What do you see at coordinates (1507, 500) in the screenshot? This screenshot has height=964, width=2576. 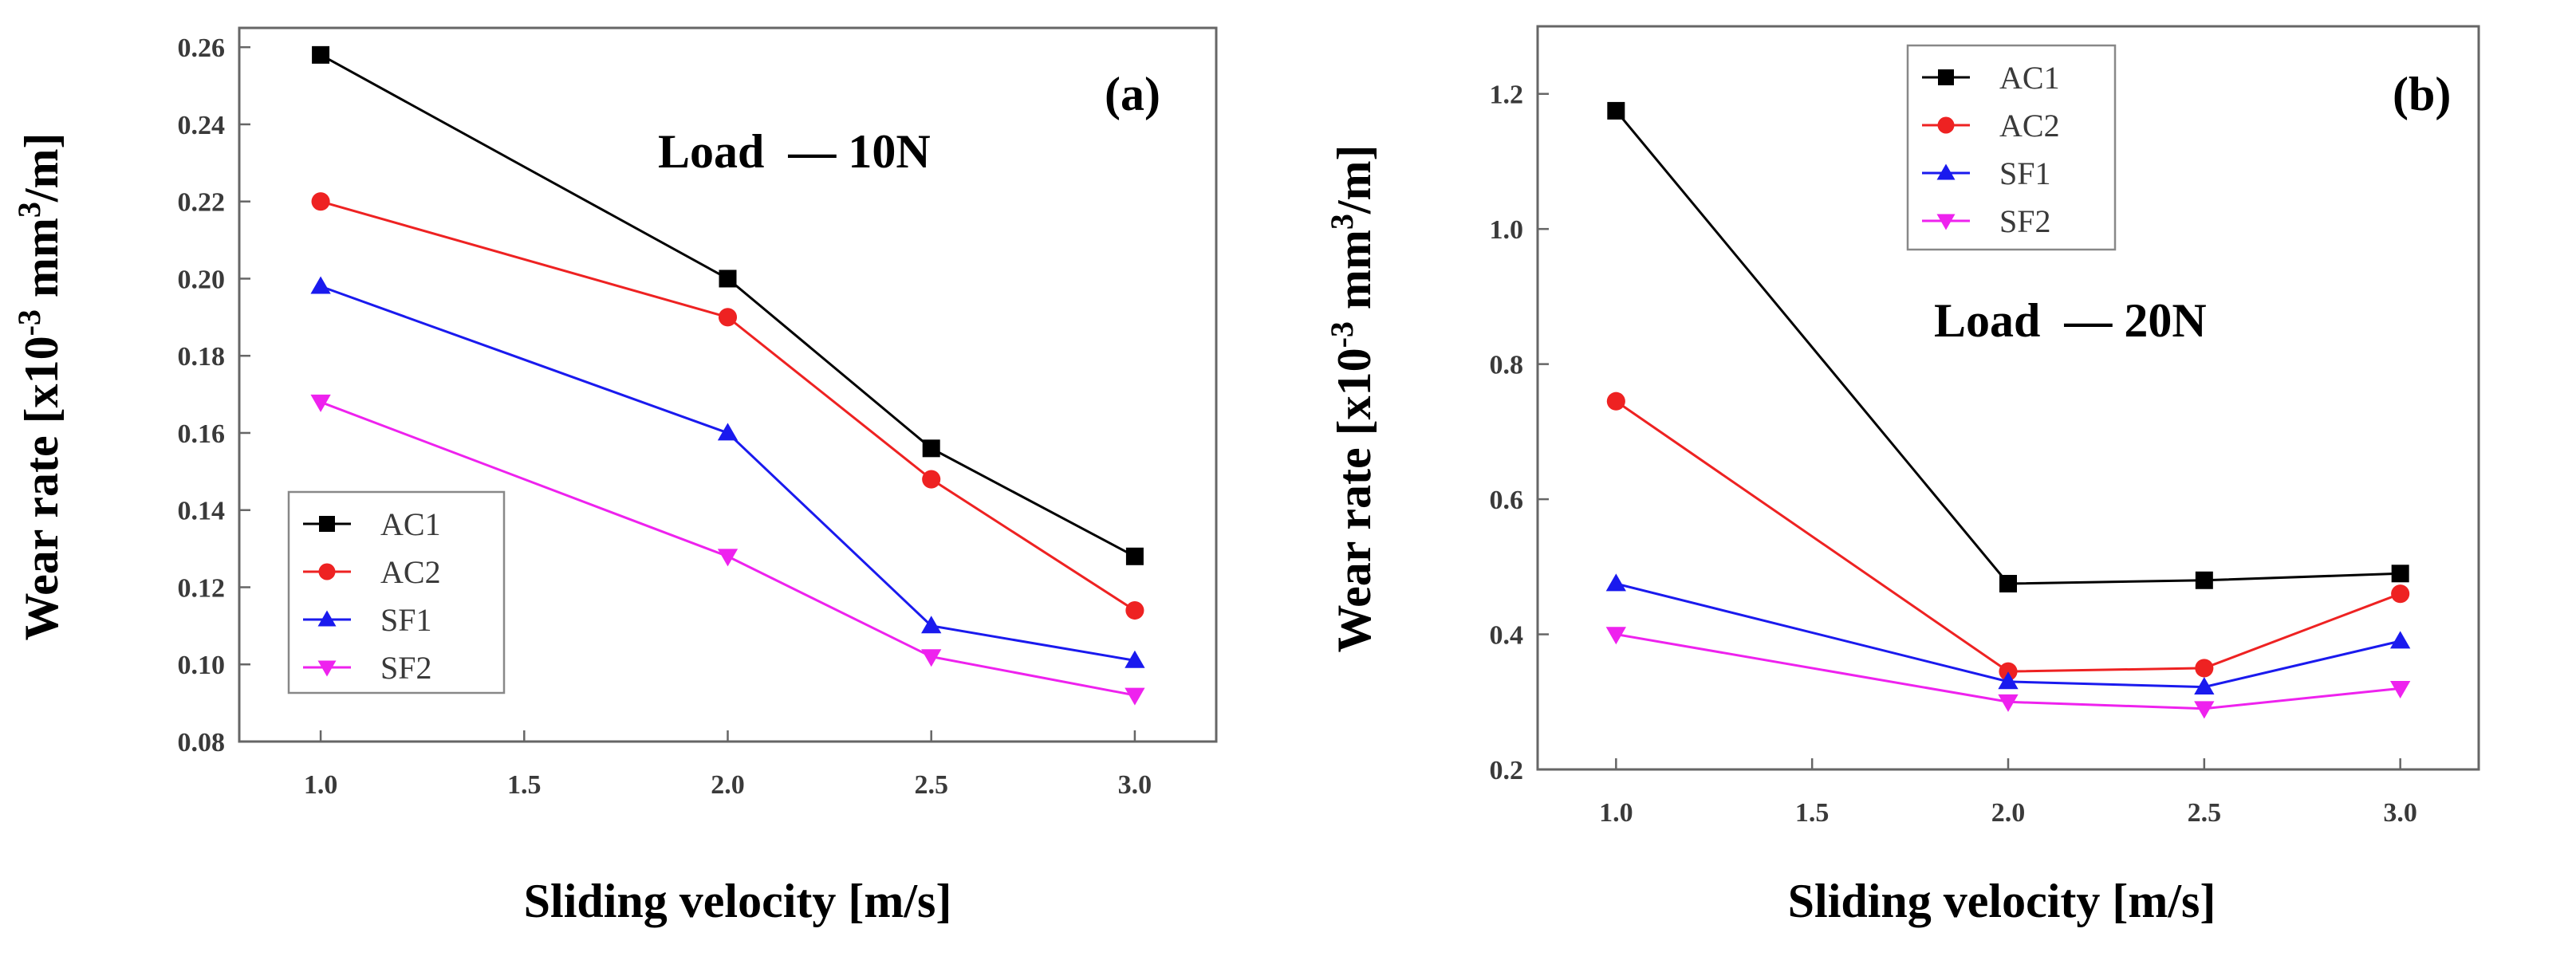 I see `y-tick-label: 0.6` at bounding box center [1507, 500].